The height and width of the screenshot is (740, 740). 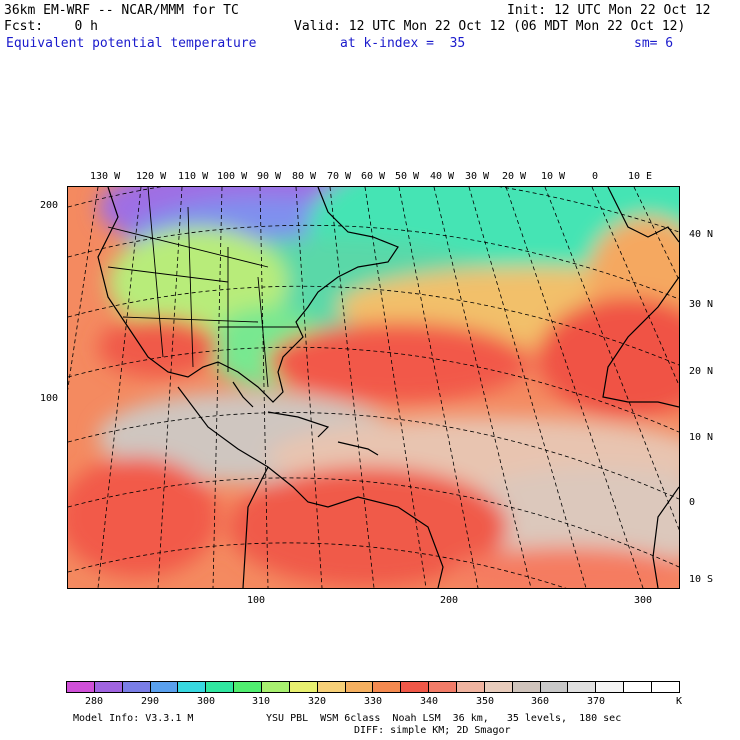 I want to click on lon-label: 30 W, so click(x=477, y=176).